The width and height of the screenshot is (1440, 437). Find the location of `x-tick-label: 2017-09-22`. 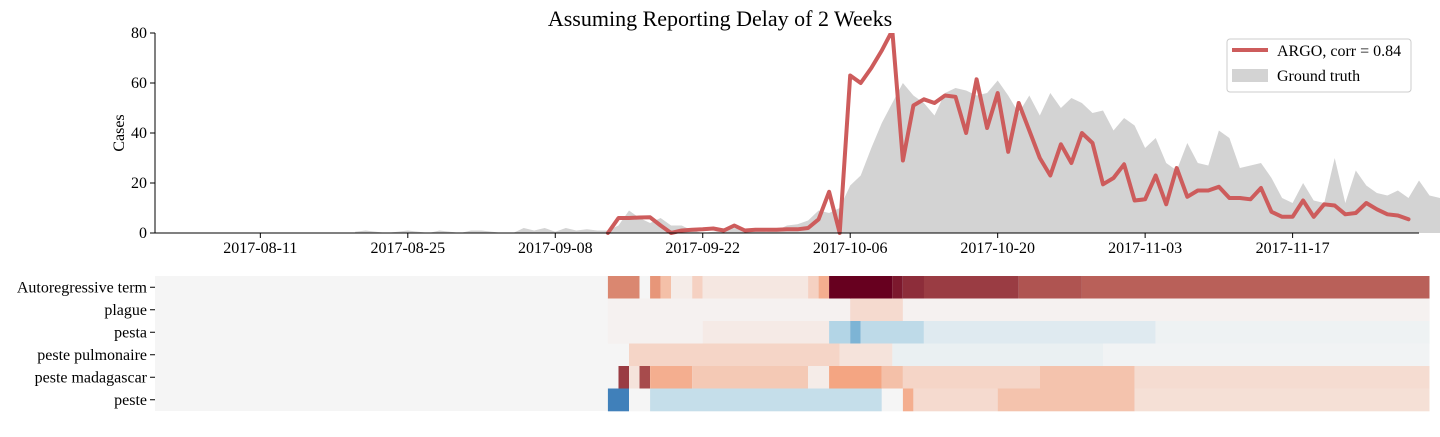

x-tick-label: 2017-09-22 is located at coordinates (702, 248).